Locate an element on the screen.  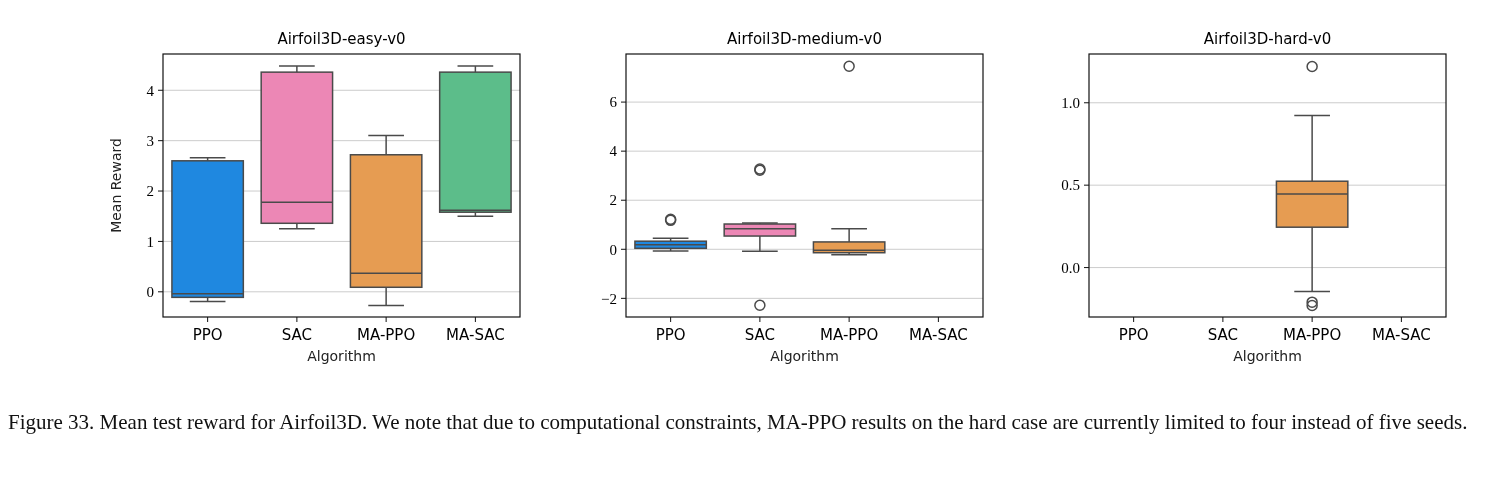
y-tick-label: 1 is located at coordinates (150, 241).